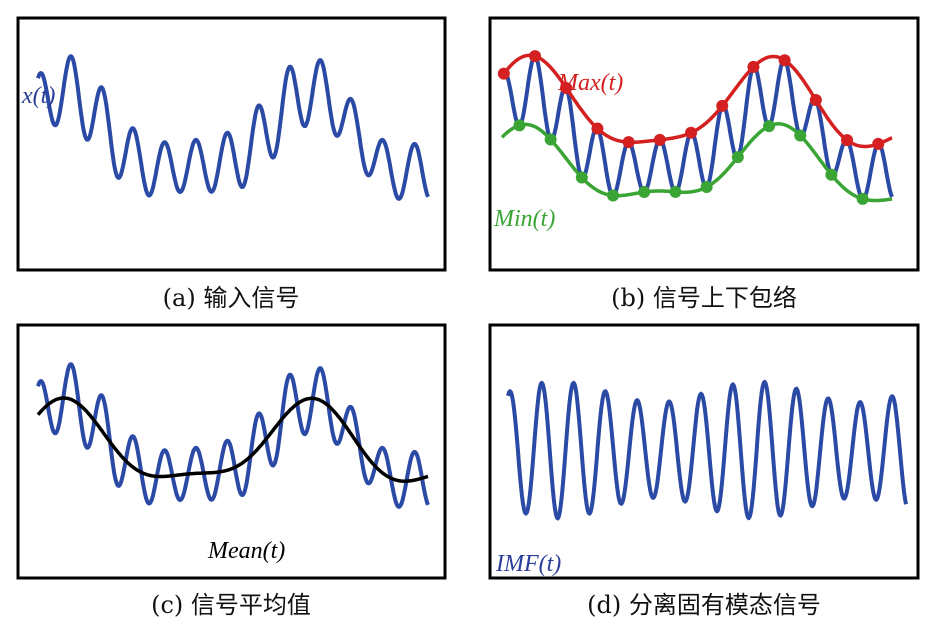 This screenshot has height=634, width=952. Describe the element at coordinates (524, 219) in the screenshot. I see `min-label: Min(t)` at that location.